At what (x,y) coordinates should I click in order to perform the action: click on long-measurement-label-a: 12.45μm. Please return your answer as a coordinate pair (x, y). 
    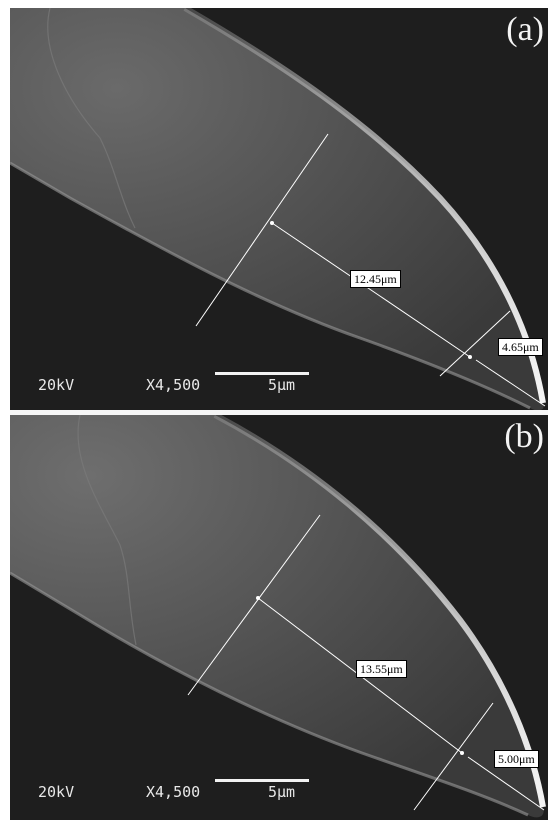
    Looking at the image, I should click on (375, 279).